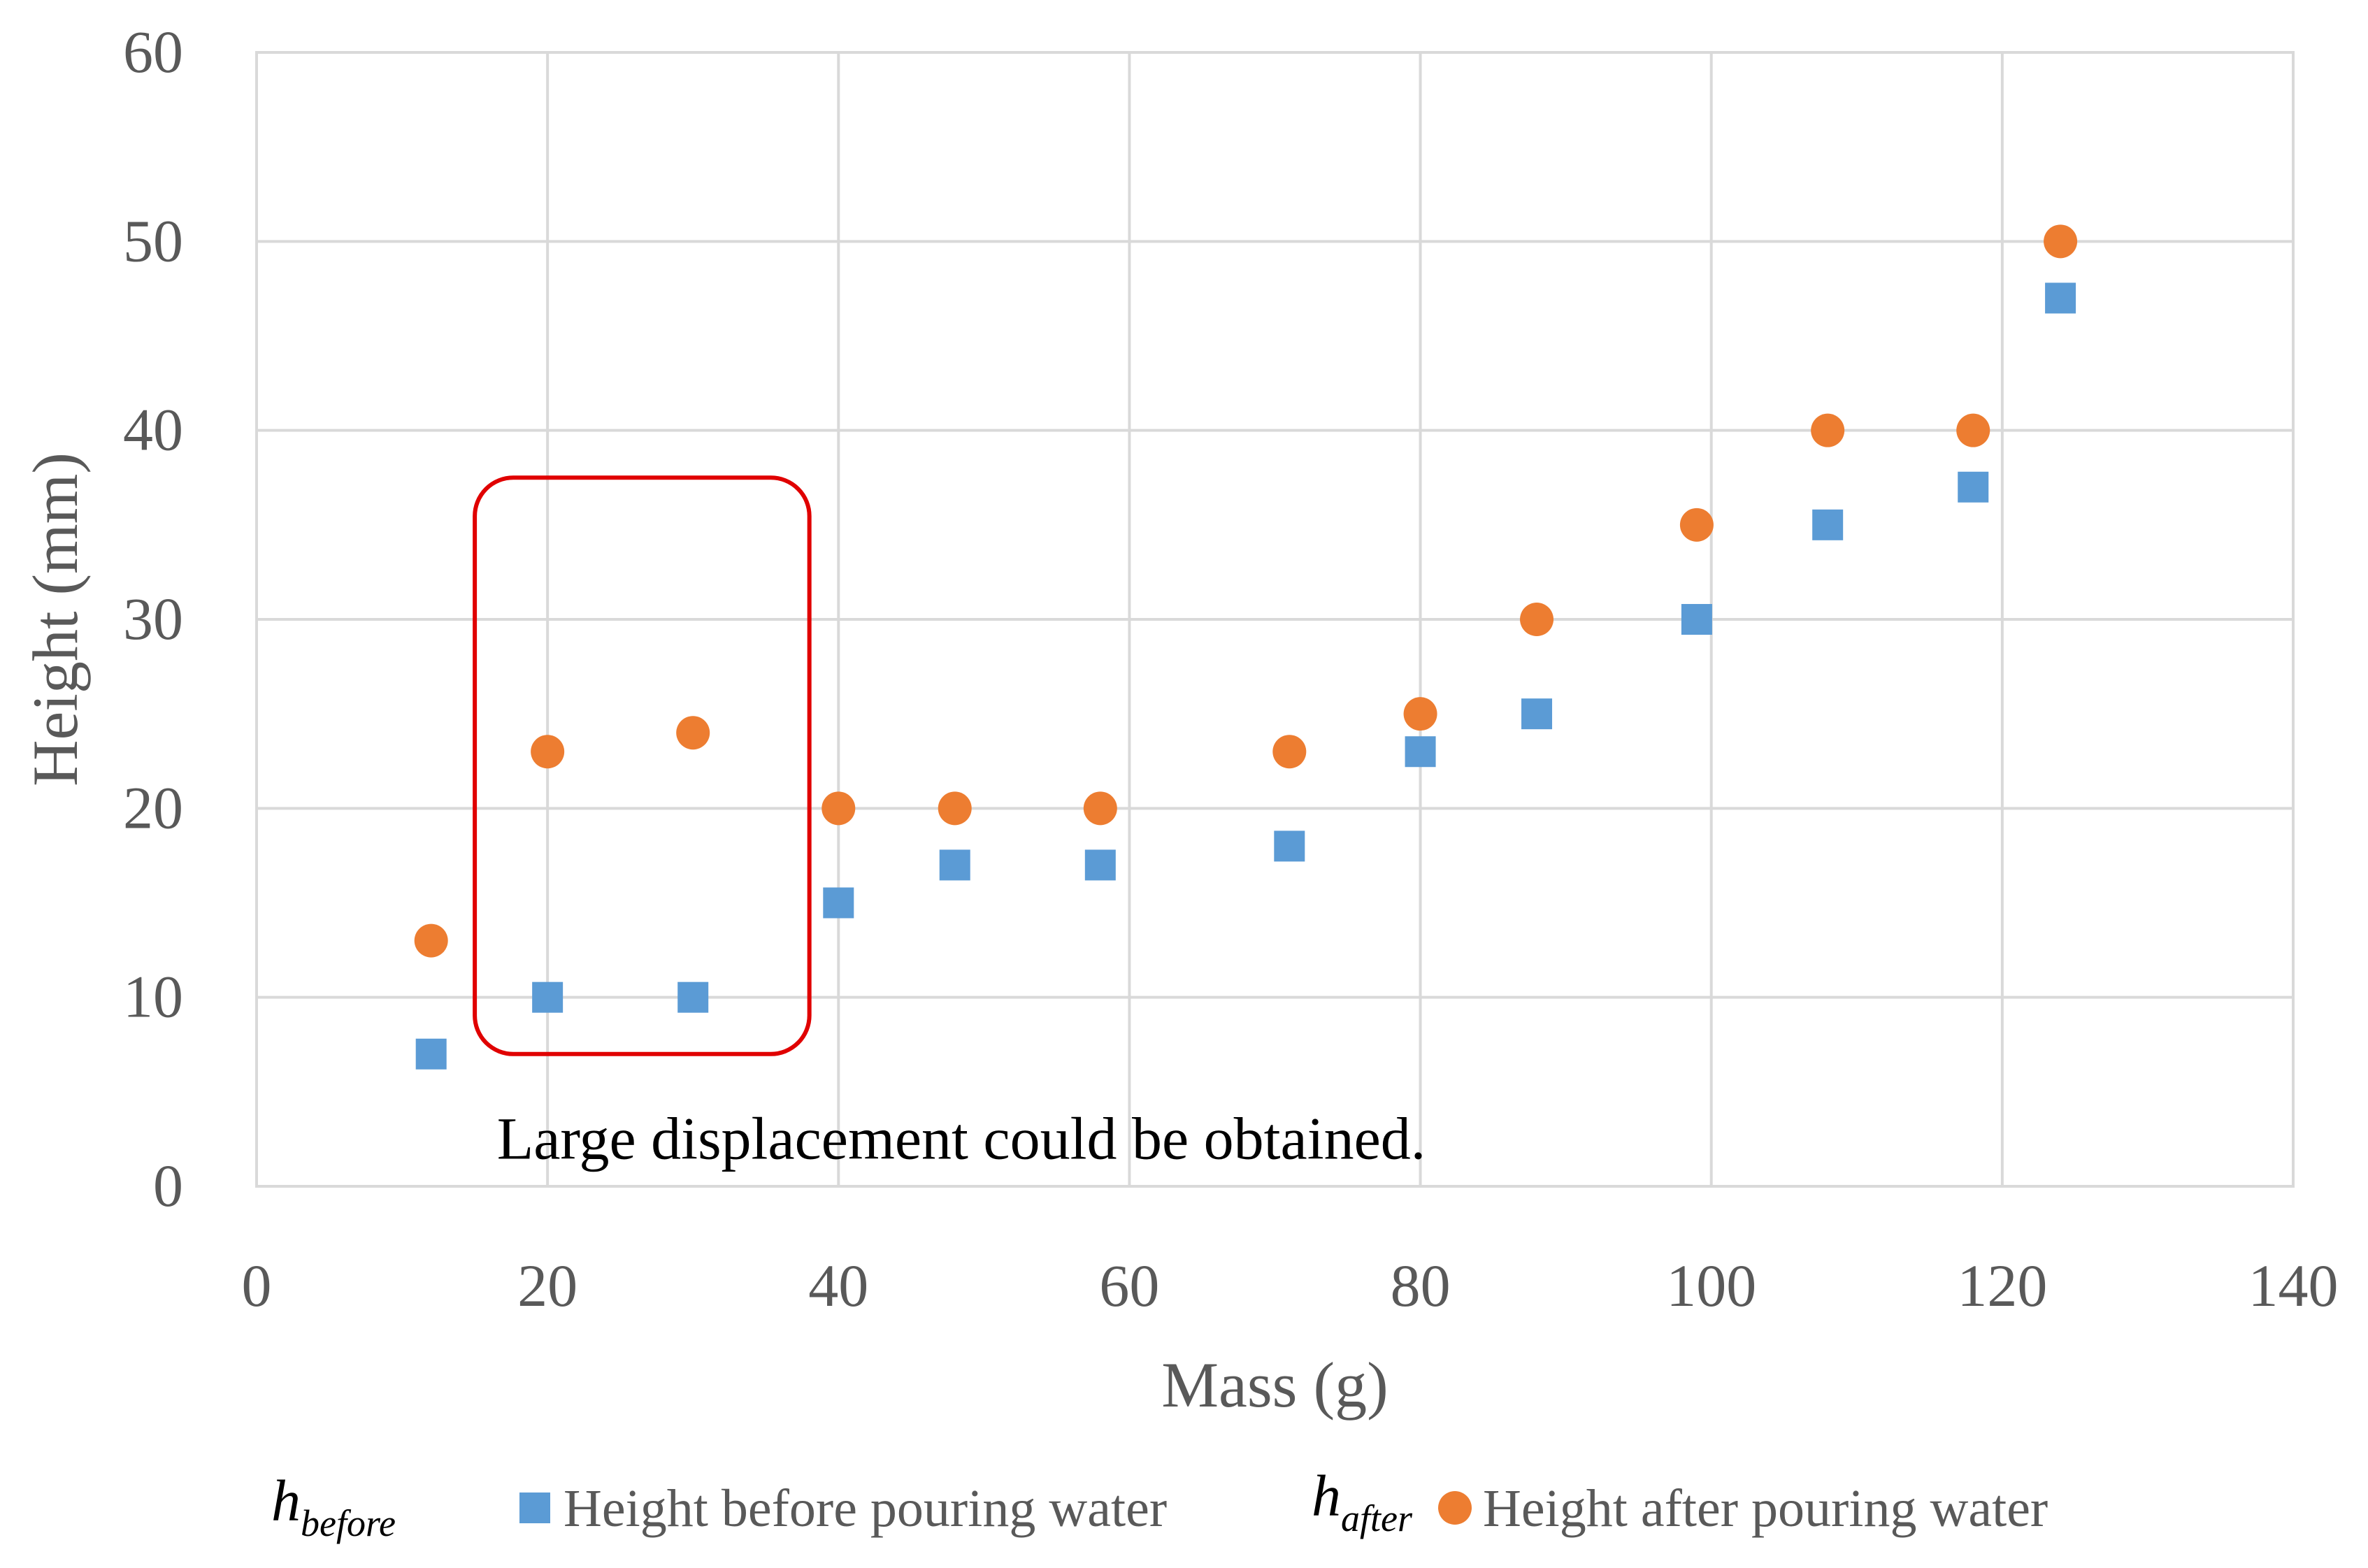 This screenshot has width=2368, height=1568. What do you see at coordinates (334, 1506) in the screenshot?
I see `legend-symbol-before: hbefore` at bounding box center [334, 1506].